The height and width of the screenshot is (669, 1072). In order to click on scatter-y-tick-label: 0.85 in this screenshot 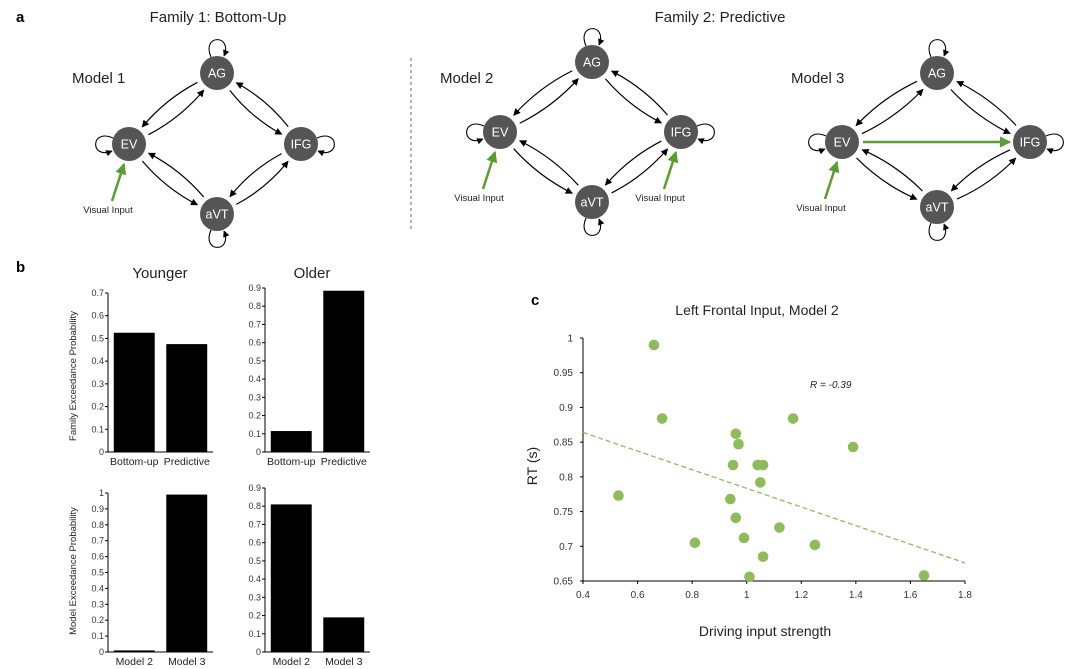, I will do `click(564, 443)`.